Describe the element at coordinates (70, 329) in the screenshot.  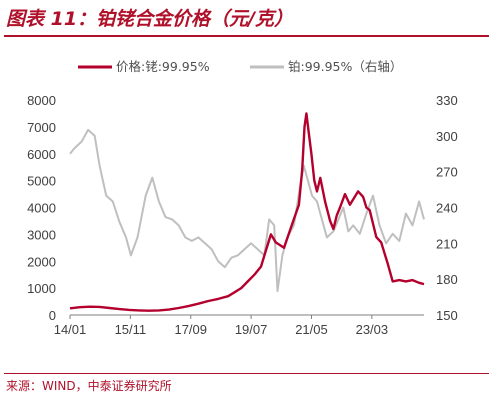
I see `x-tick-label: 14/01` at that location.